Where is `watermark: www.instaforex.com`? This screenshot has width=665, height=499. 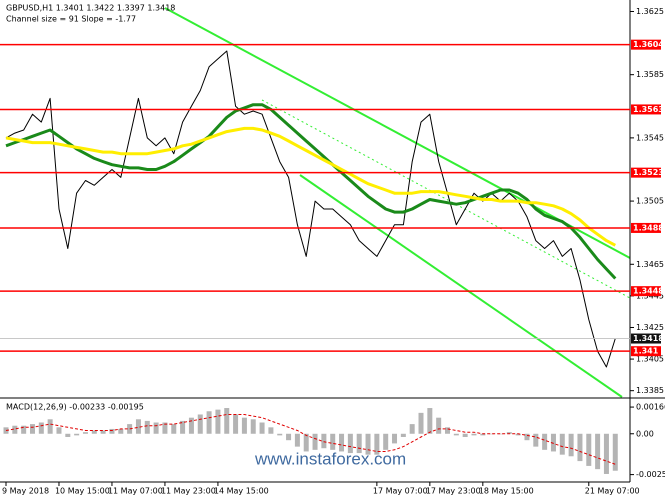 watermark: www.instaforex.com is located at coordinates (330, 458).